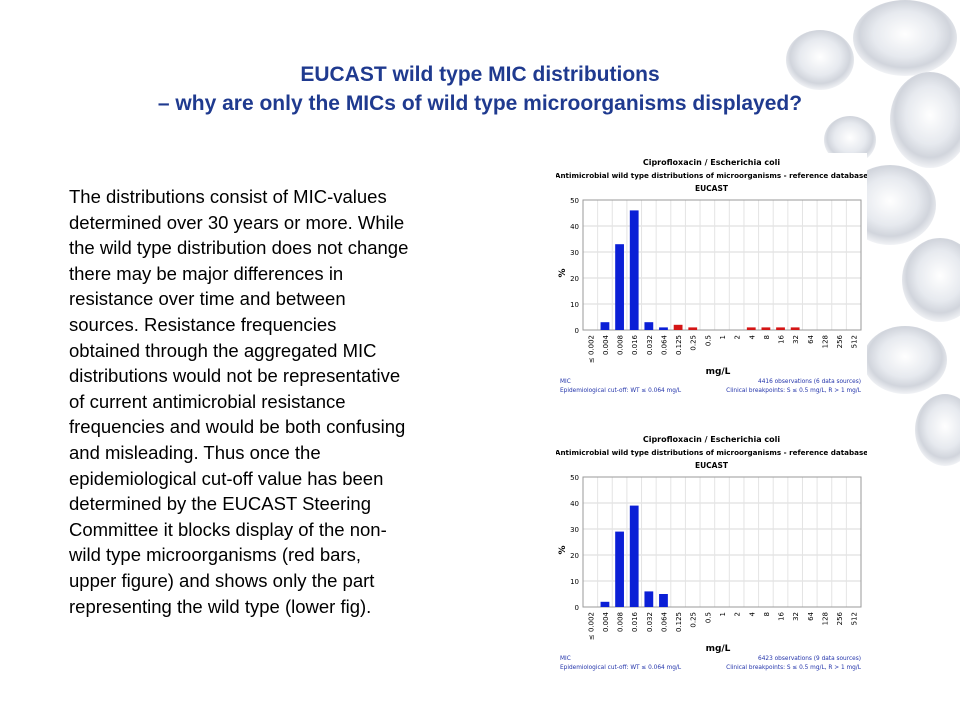  I want to click on body-line: wild type microorganisms (red bars,, so click(215, 555).